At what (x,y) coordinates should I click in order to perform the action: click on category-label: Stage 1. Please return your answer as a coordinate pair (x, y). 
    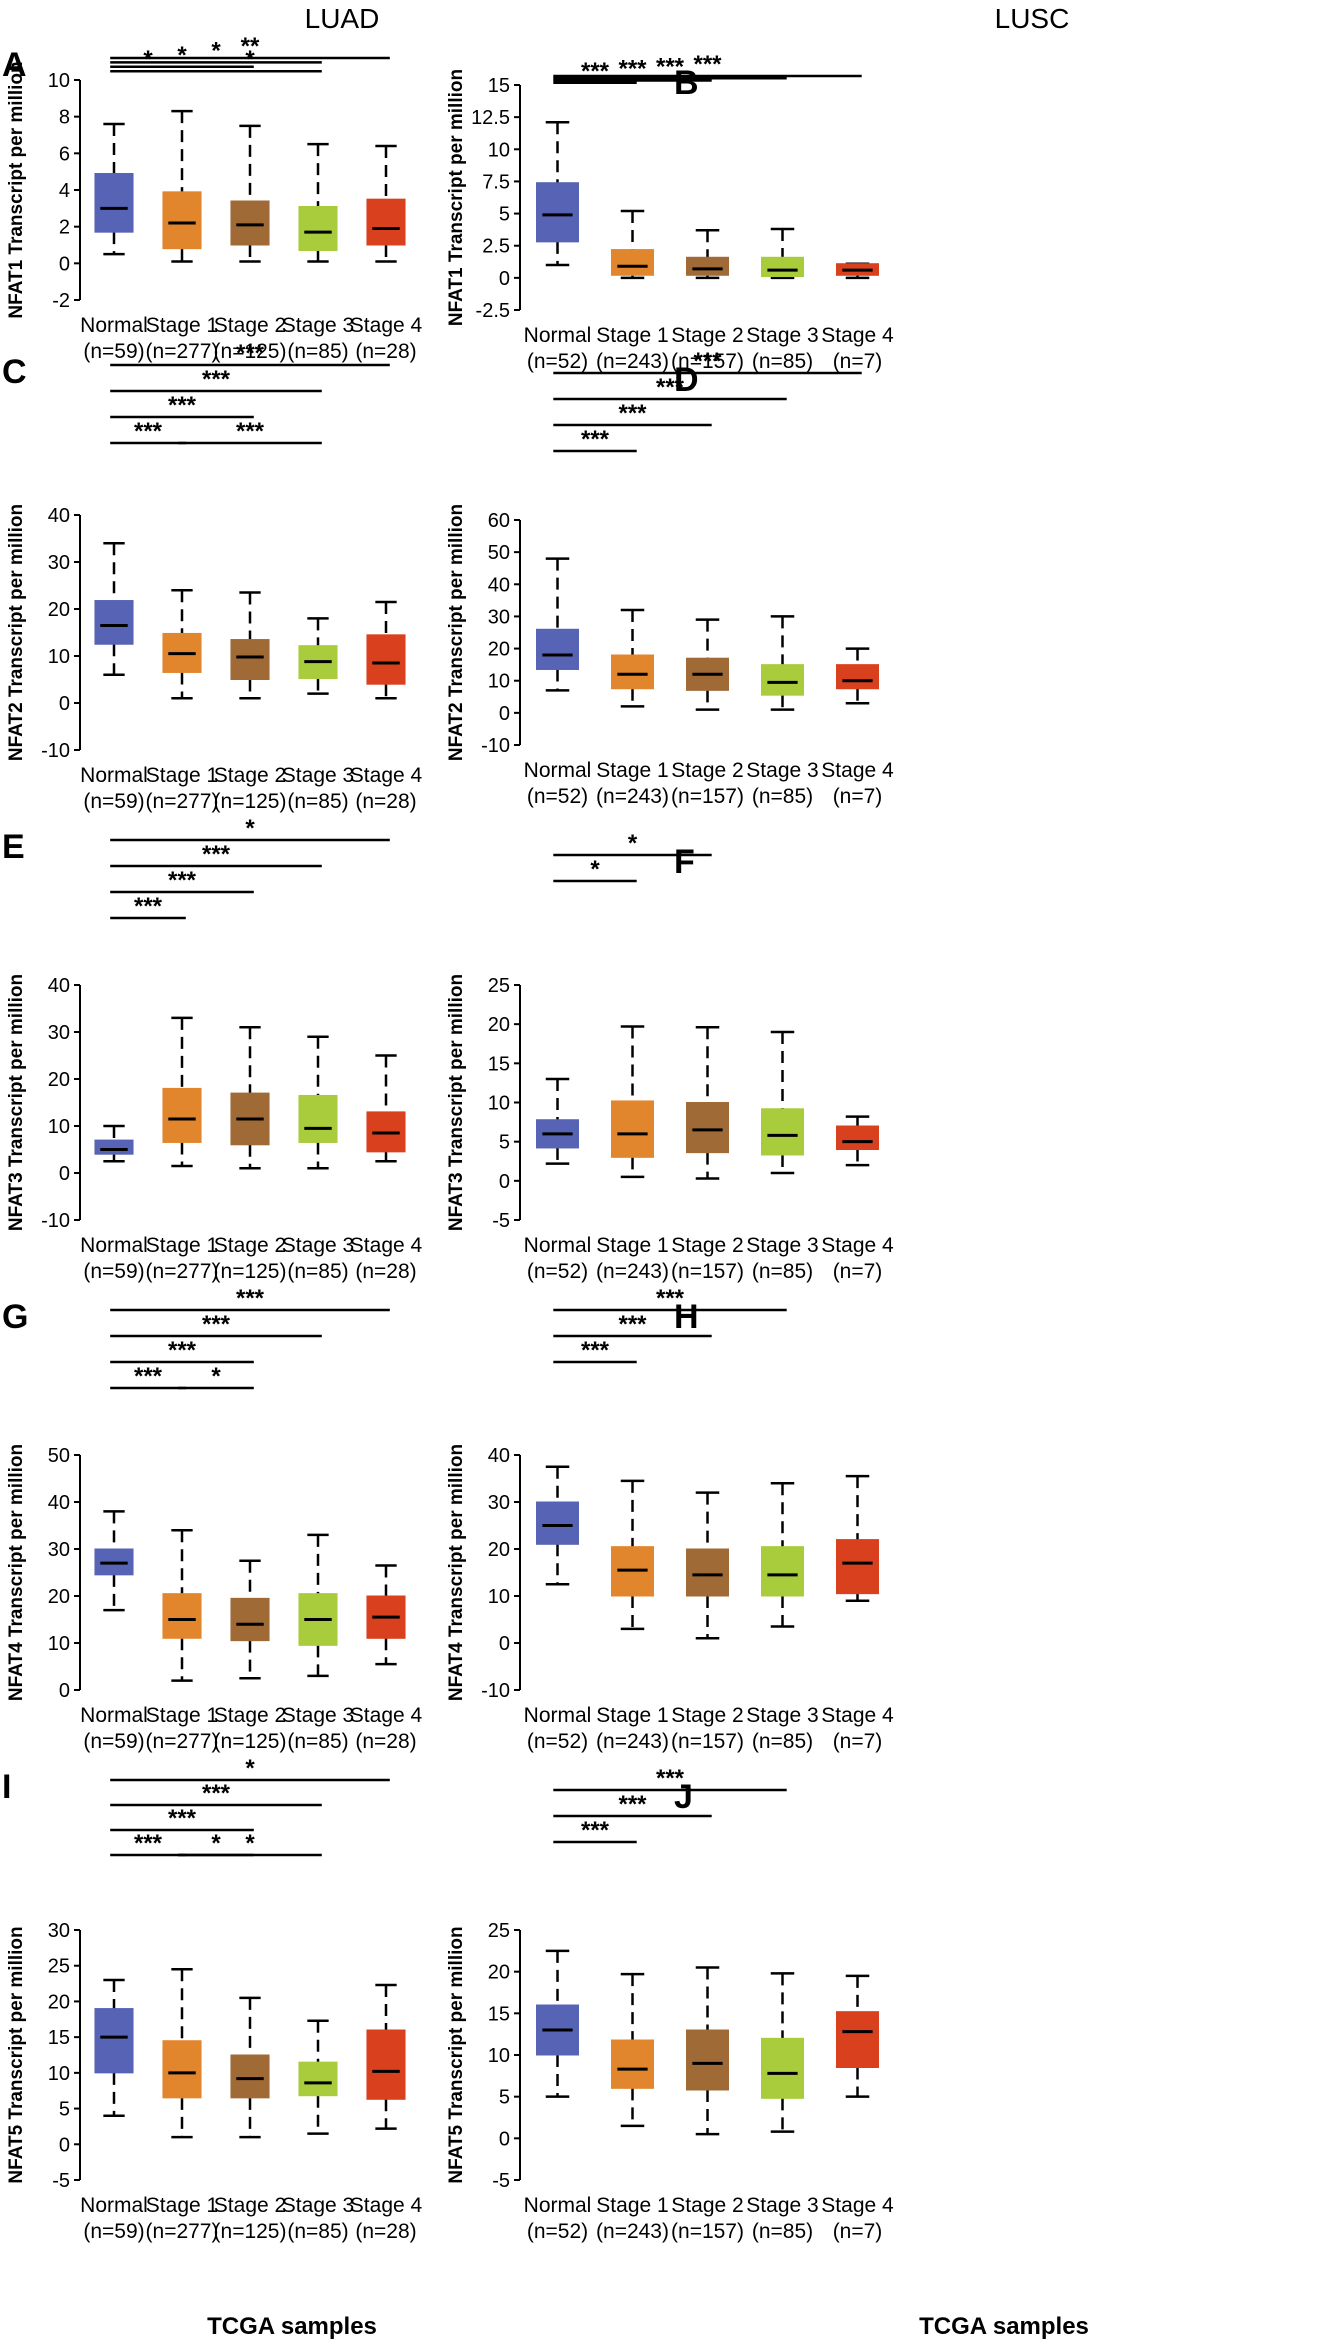
    Looking at the image, I should click on (182, 1245).